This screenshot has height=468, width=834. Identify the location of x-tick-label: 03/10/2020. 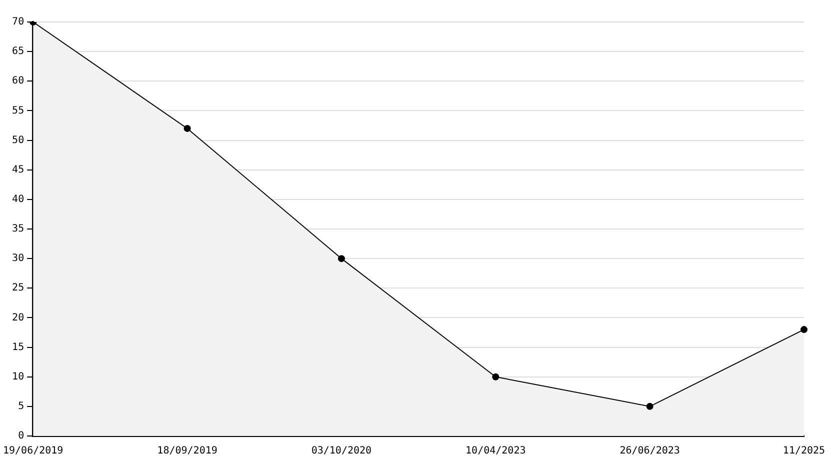
(341, 451).